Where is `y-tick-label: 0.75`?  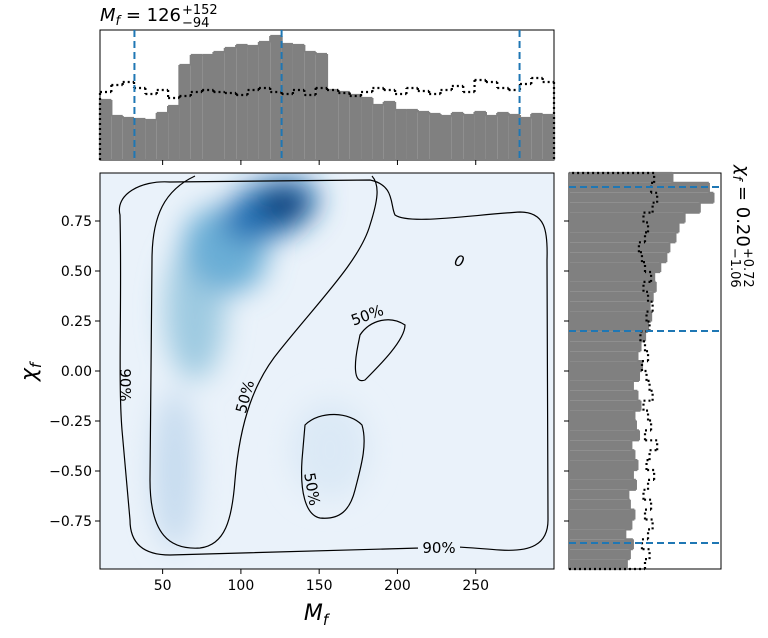 y-tick-label: 0.75 is located at coordinates (76, 222).